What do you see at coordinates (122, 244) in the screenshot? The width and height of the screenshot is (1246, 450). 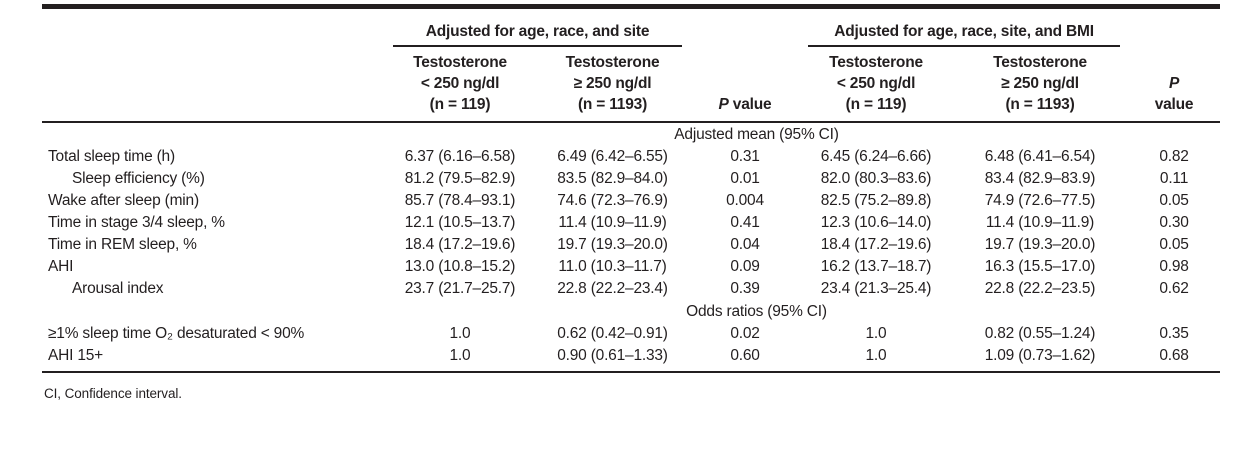 I see `row-label: Time in REM sleep, %` at bounding box center [122, 244].